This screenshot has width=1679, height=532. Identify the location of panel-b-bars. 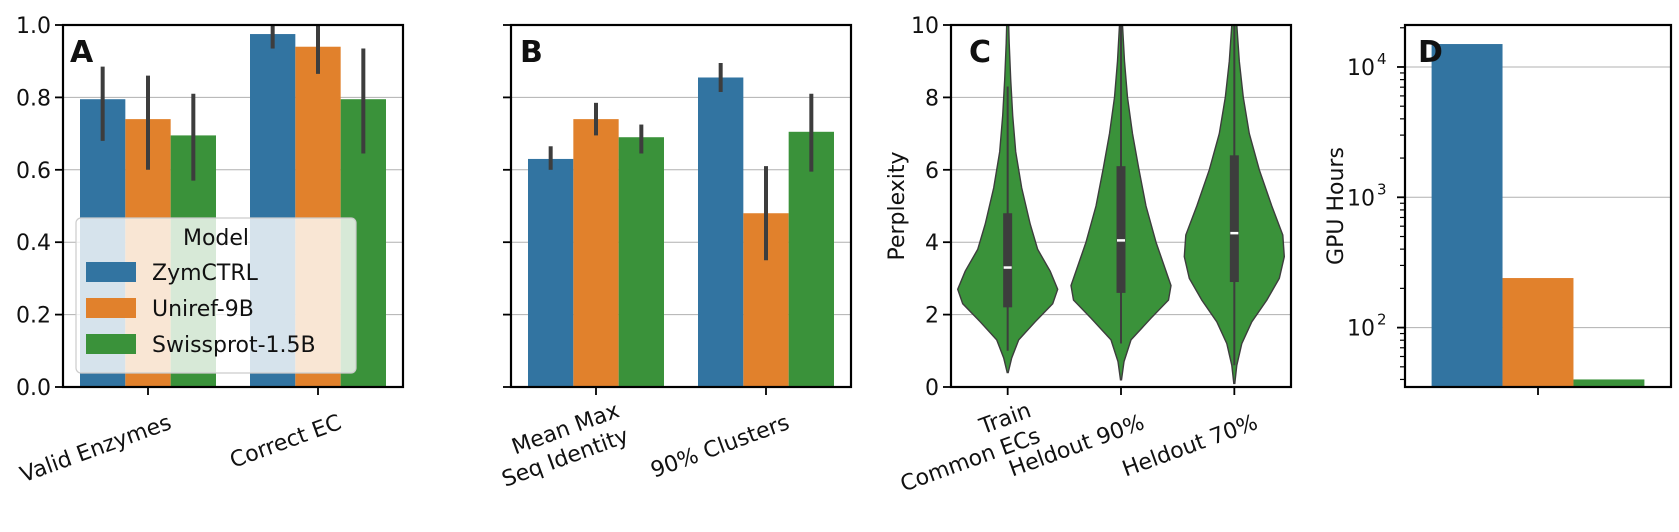
(681, 232).